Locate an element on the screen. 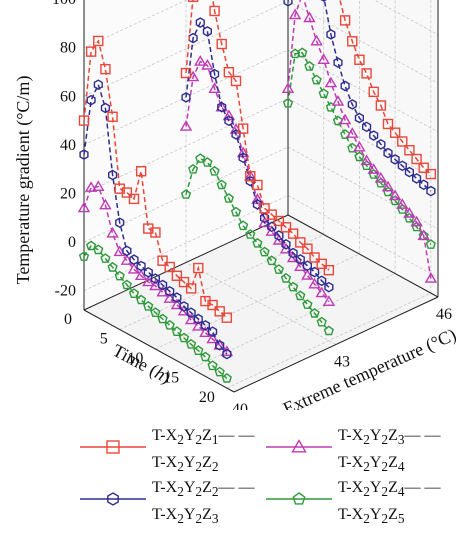 This screenshot has width=474, height=533. legend-label-line: T-X2Y2Z4— — is located at coordinates (389, 489).